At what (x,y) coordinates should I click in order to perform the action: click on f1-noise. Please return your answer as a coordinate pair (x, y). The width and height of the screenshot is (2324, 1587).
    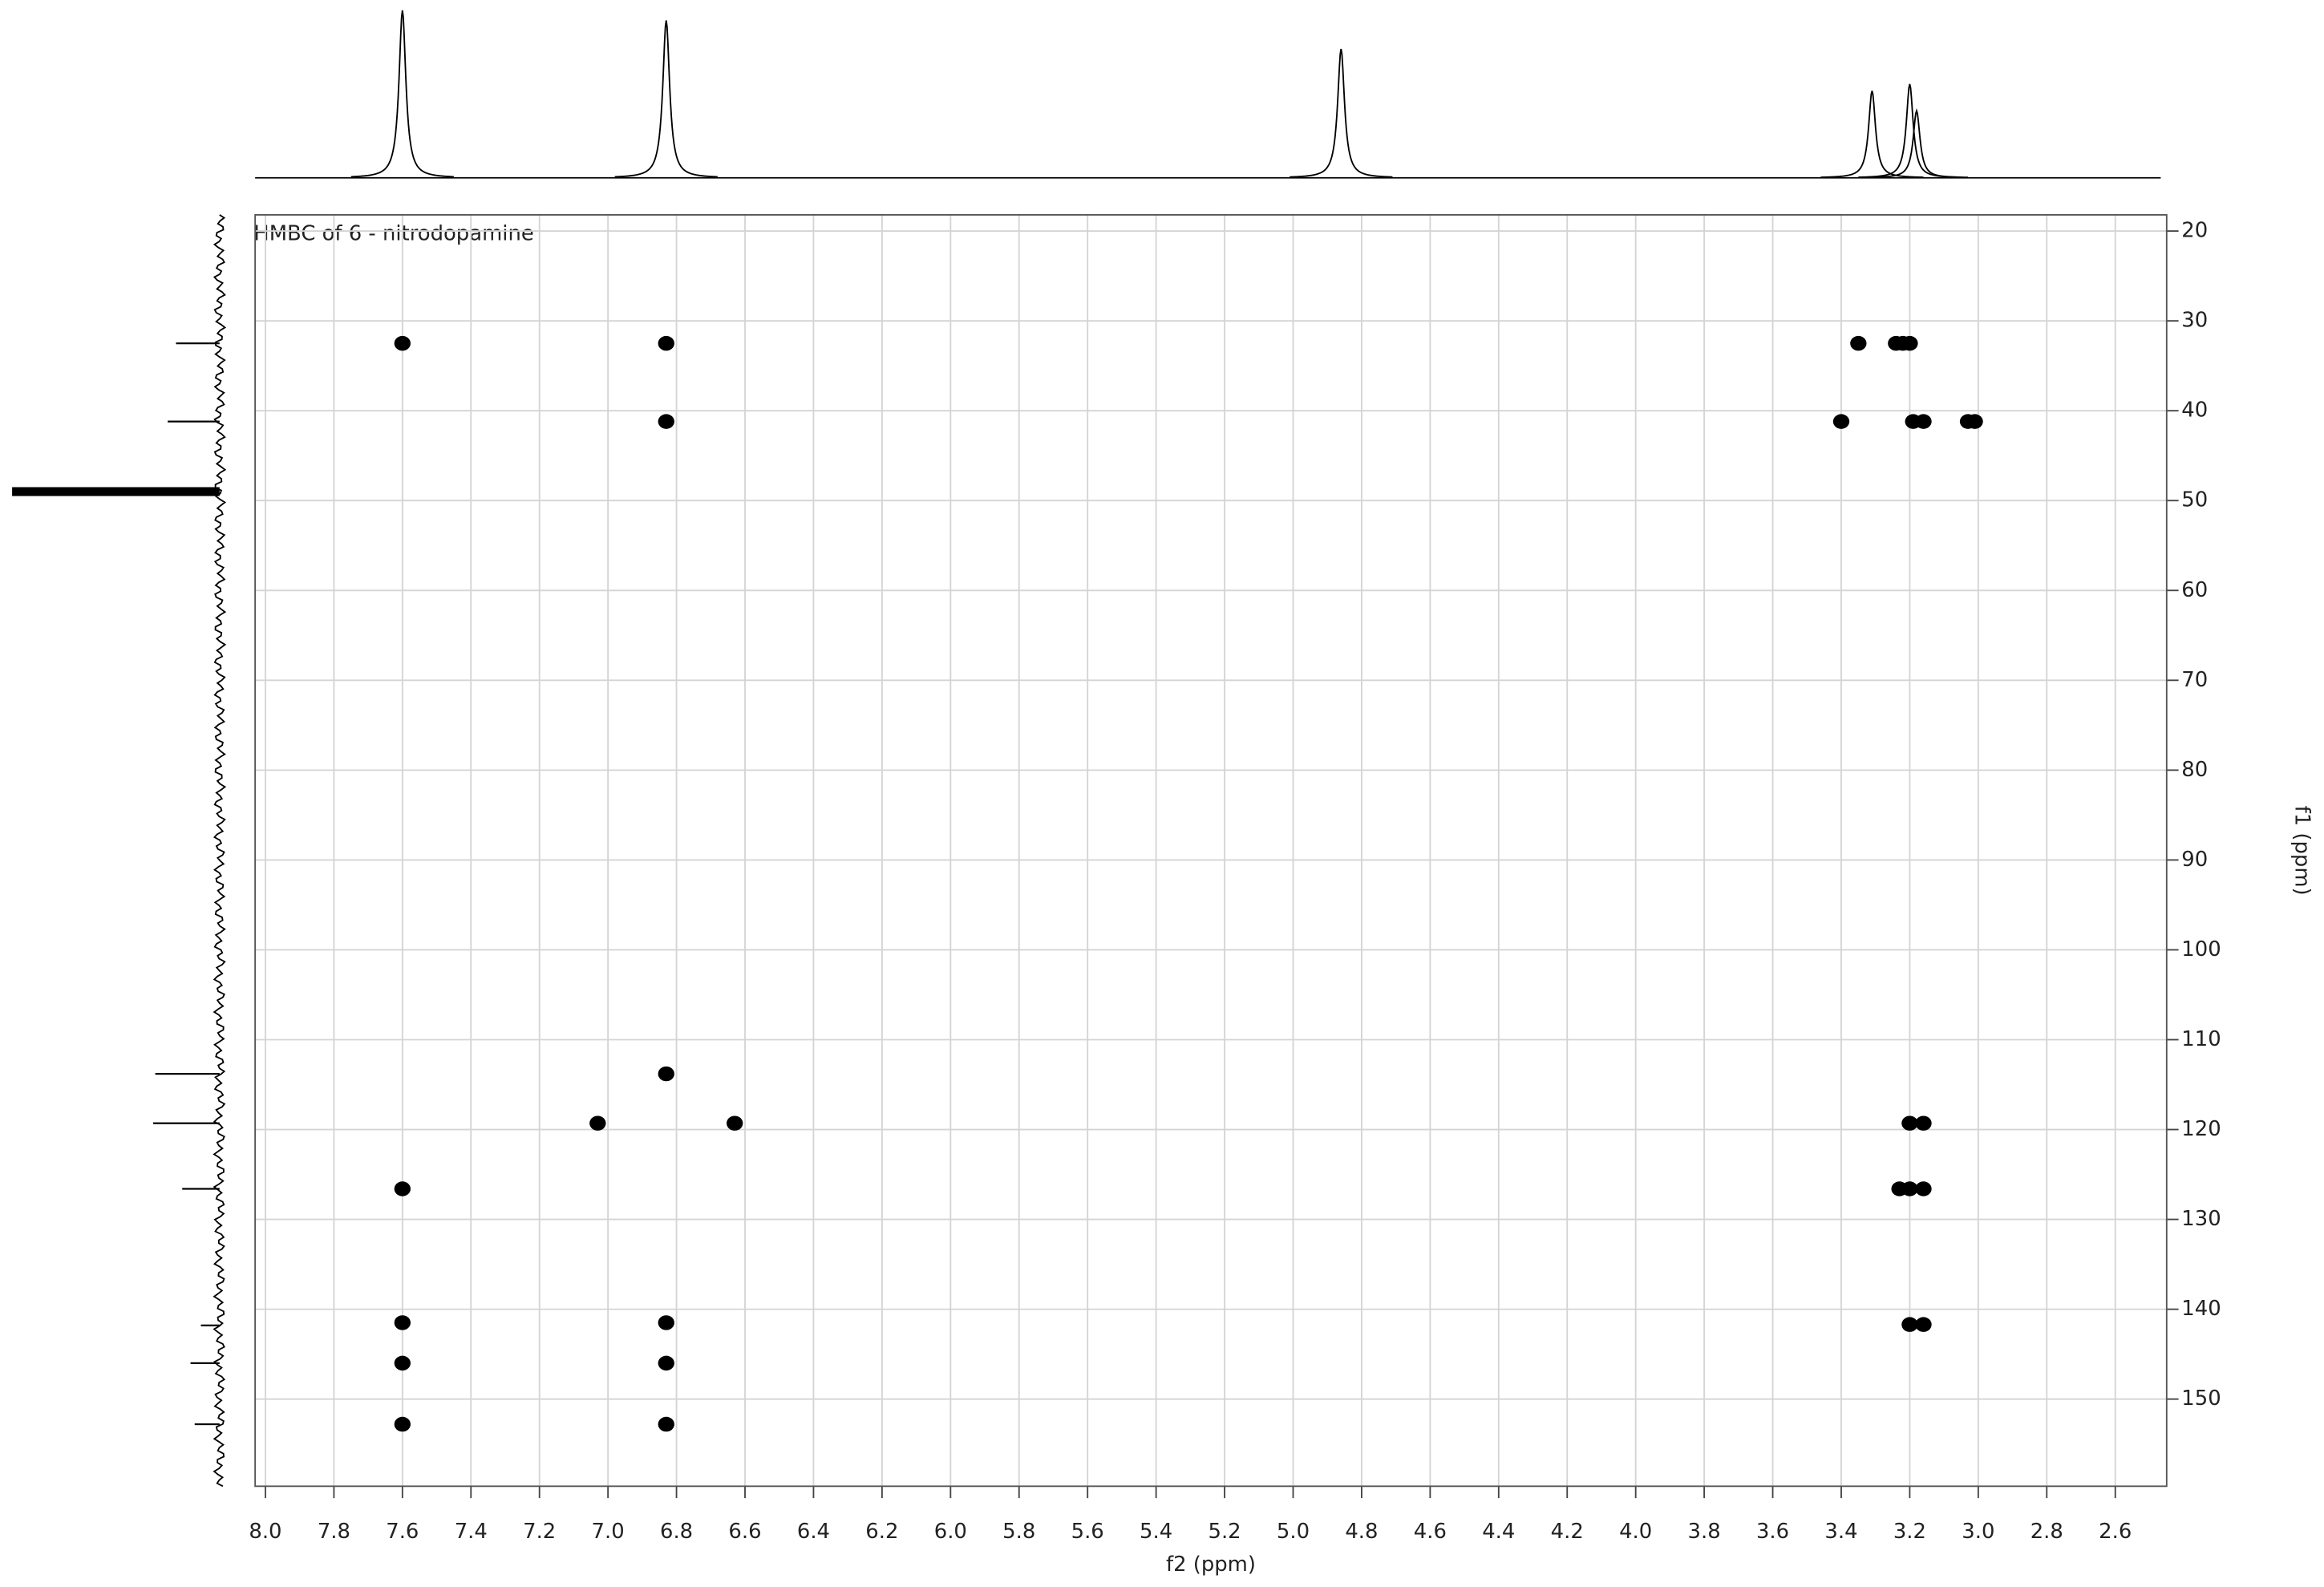
    Looking at the image, I should click on (220, 851).